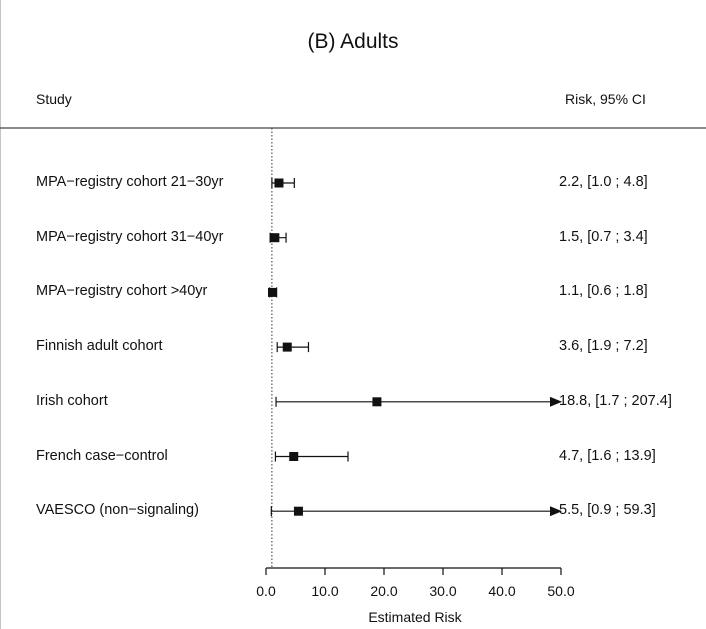  What do you see at coordinates (607, 510) in the screenshot?
I see `risk-ci-value: 5.5, [0.9 ; 59.3]` at bounding box center [607, 510].